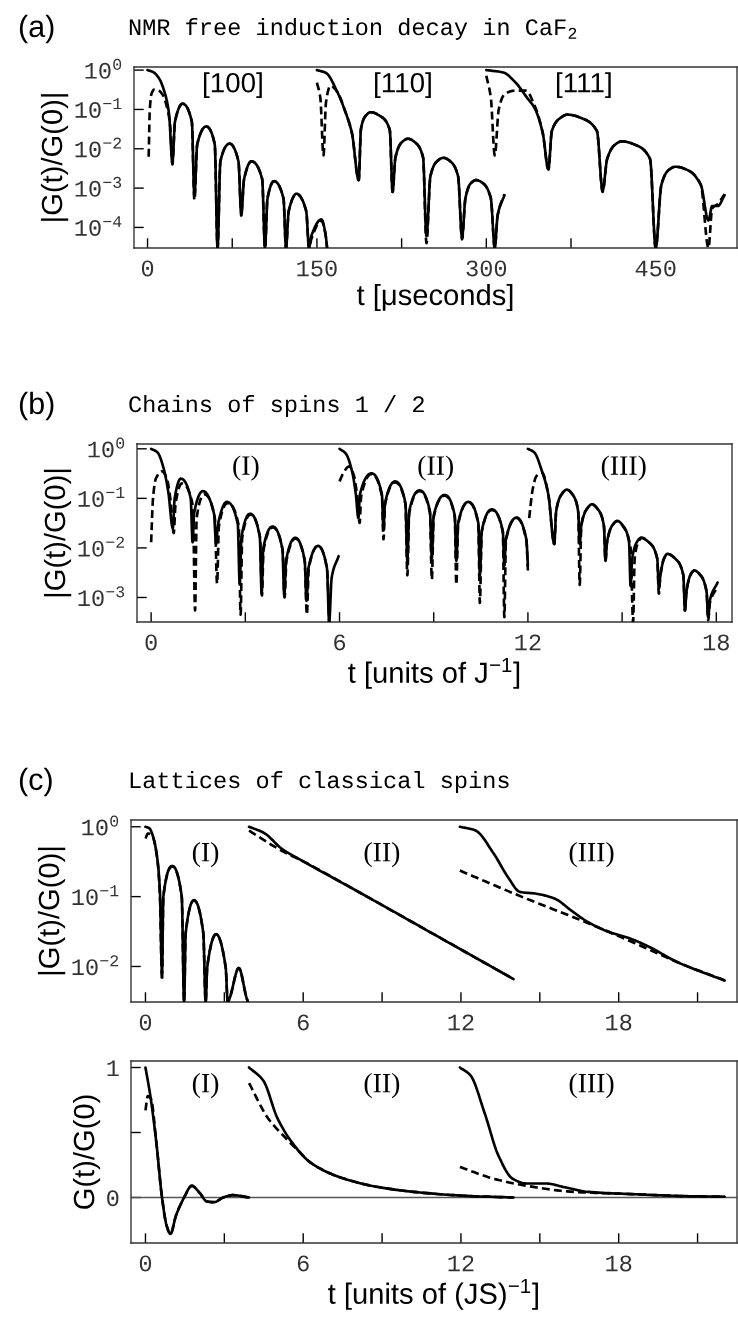 The width and height of the screenshot is (738, 1322). Describe the element at coordinates (317, 268) in the screenshot. I see `x-tick-label: 150` at that location.